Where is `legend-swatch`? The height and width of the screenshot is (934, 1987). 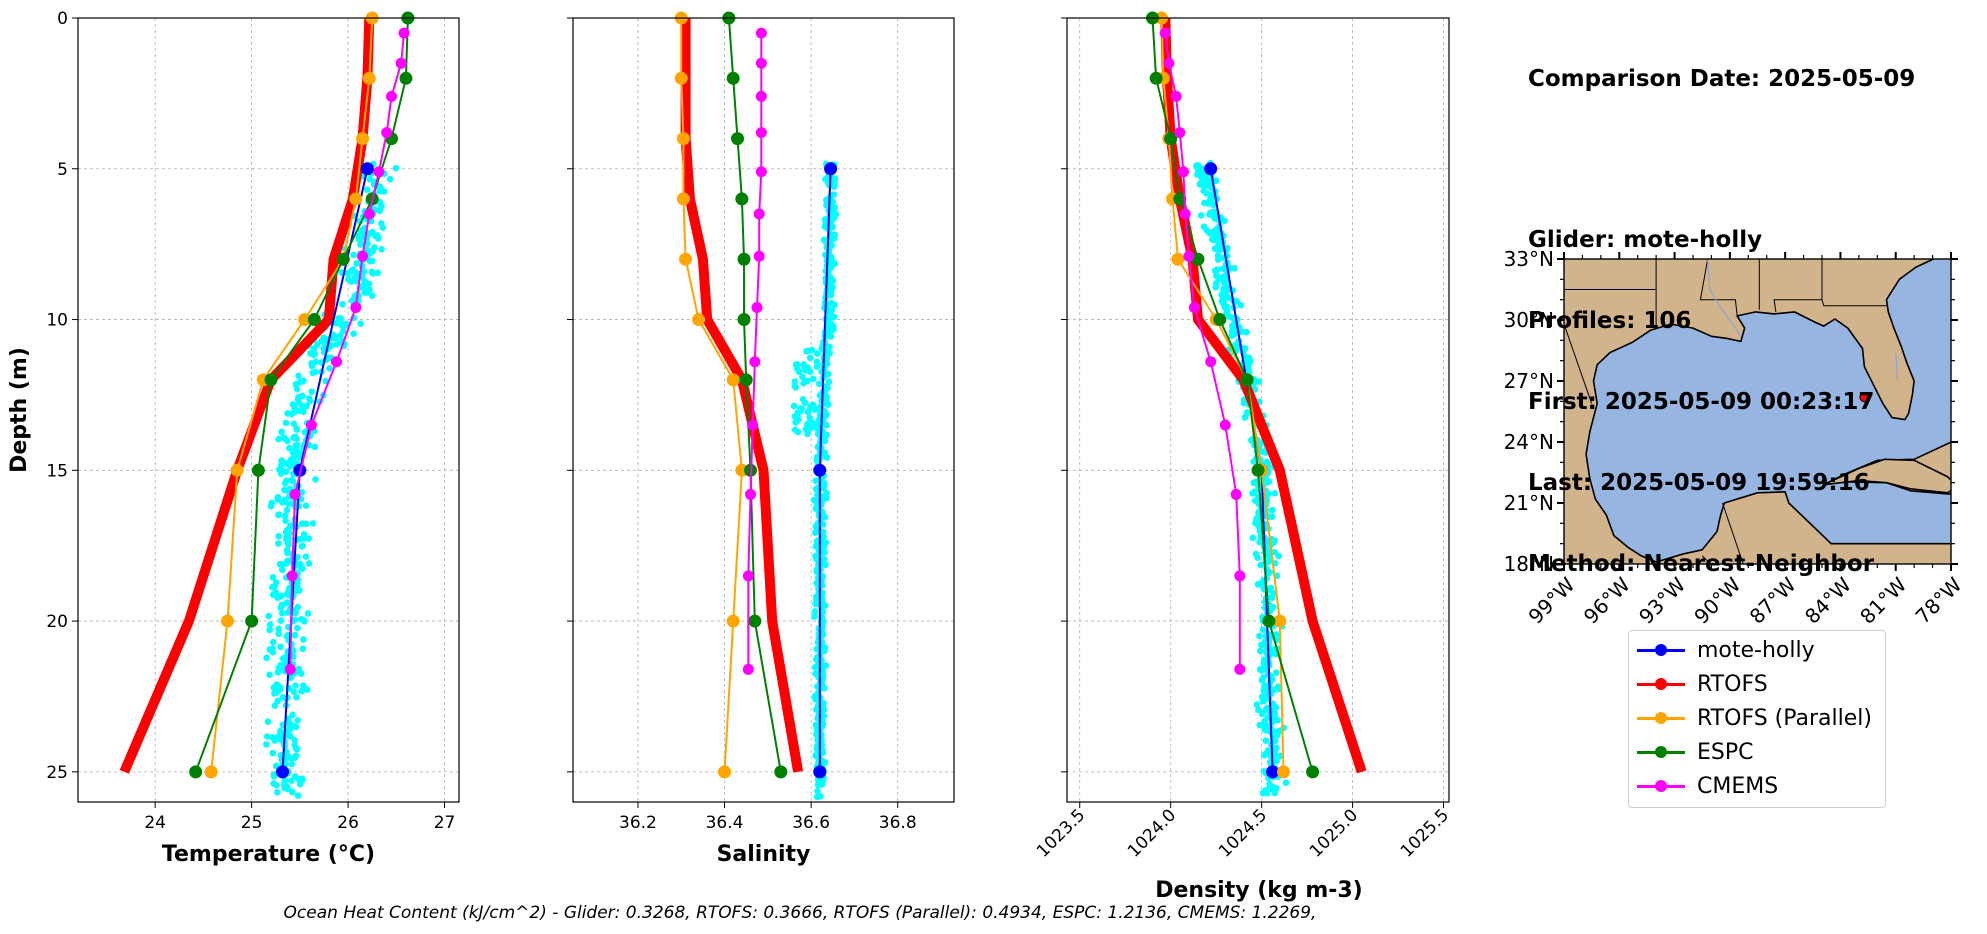
legend-swatch is located at coordinates (1661, 649).